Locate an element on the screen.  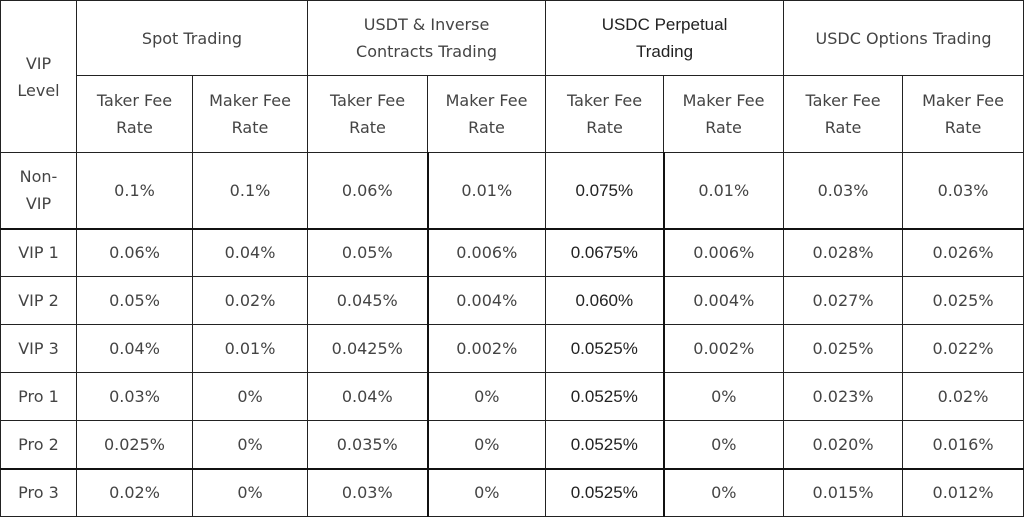
spot-taker-header: Taker Fee Rate is located at coordinates (134, 114).